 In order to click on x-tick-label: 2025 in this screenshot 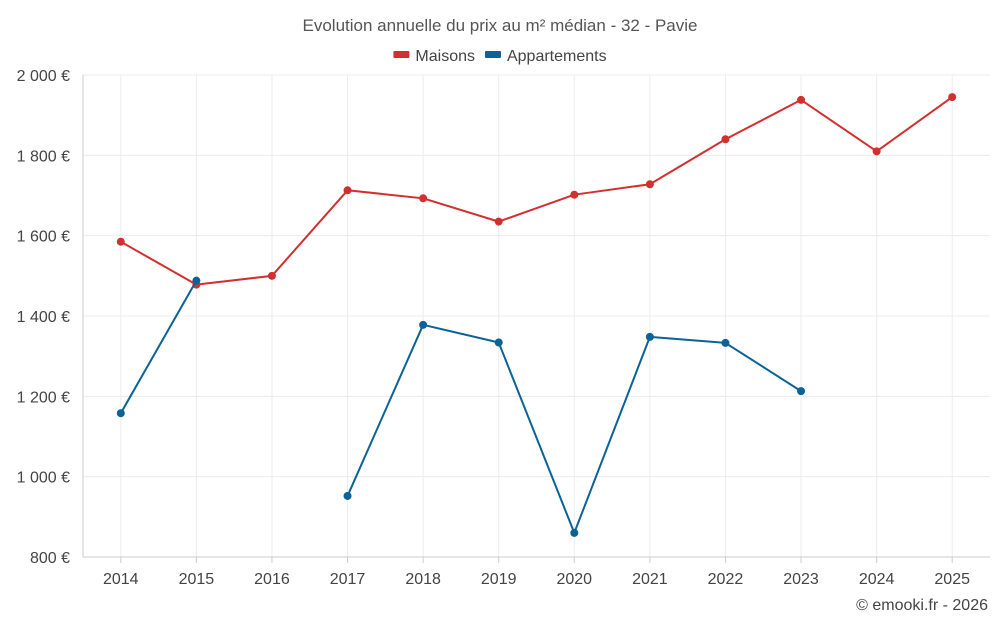, I will do `click(952, 579)`.